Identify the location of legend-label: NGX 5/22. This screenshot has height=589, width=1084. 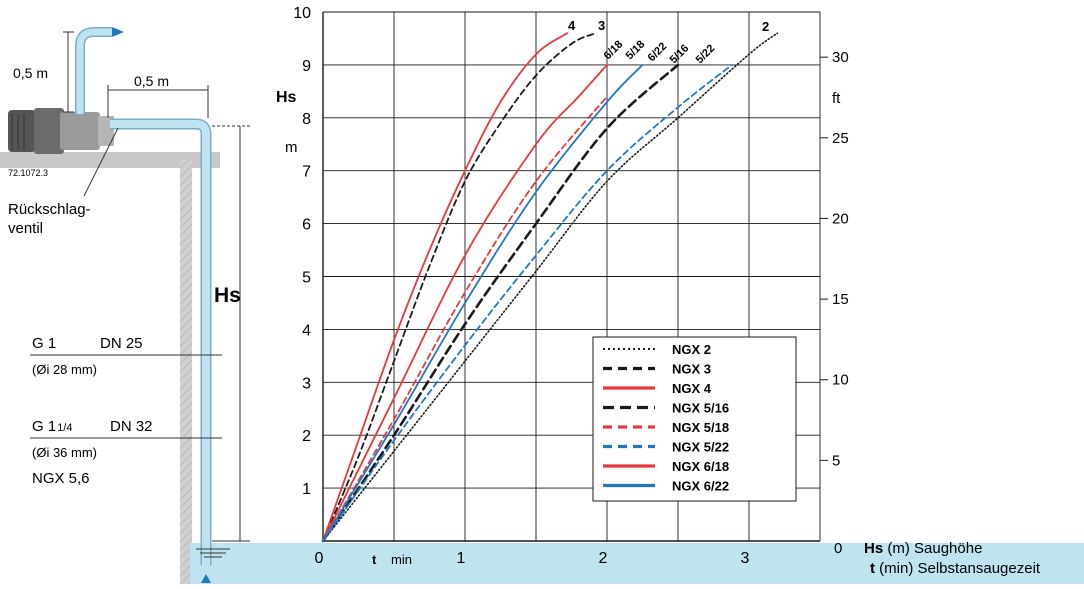
(700, 447).